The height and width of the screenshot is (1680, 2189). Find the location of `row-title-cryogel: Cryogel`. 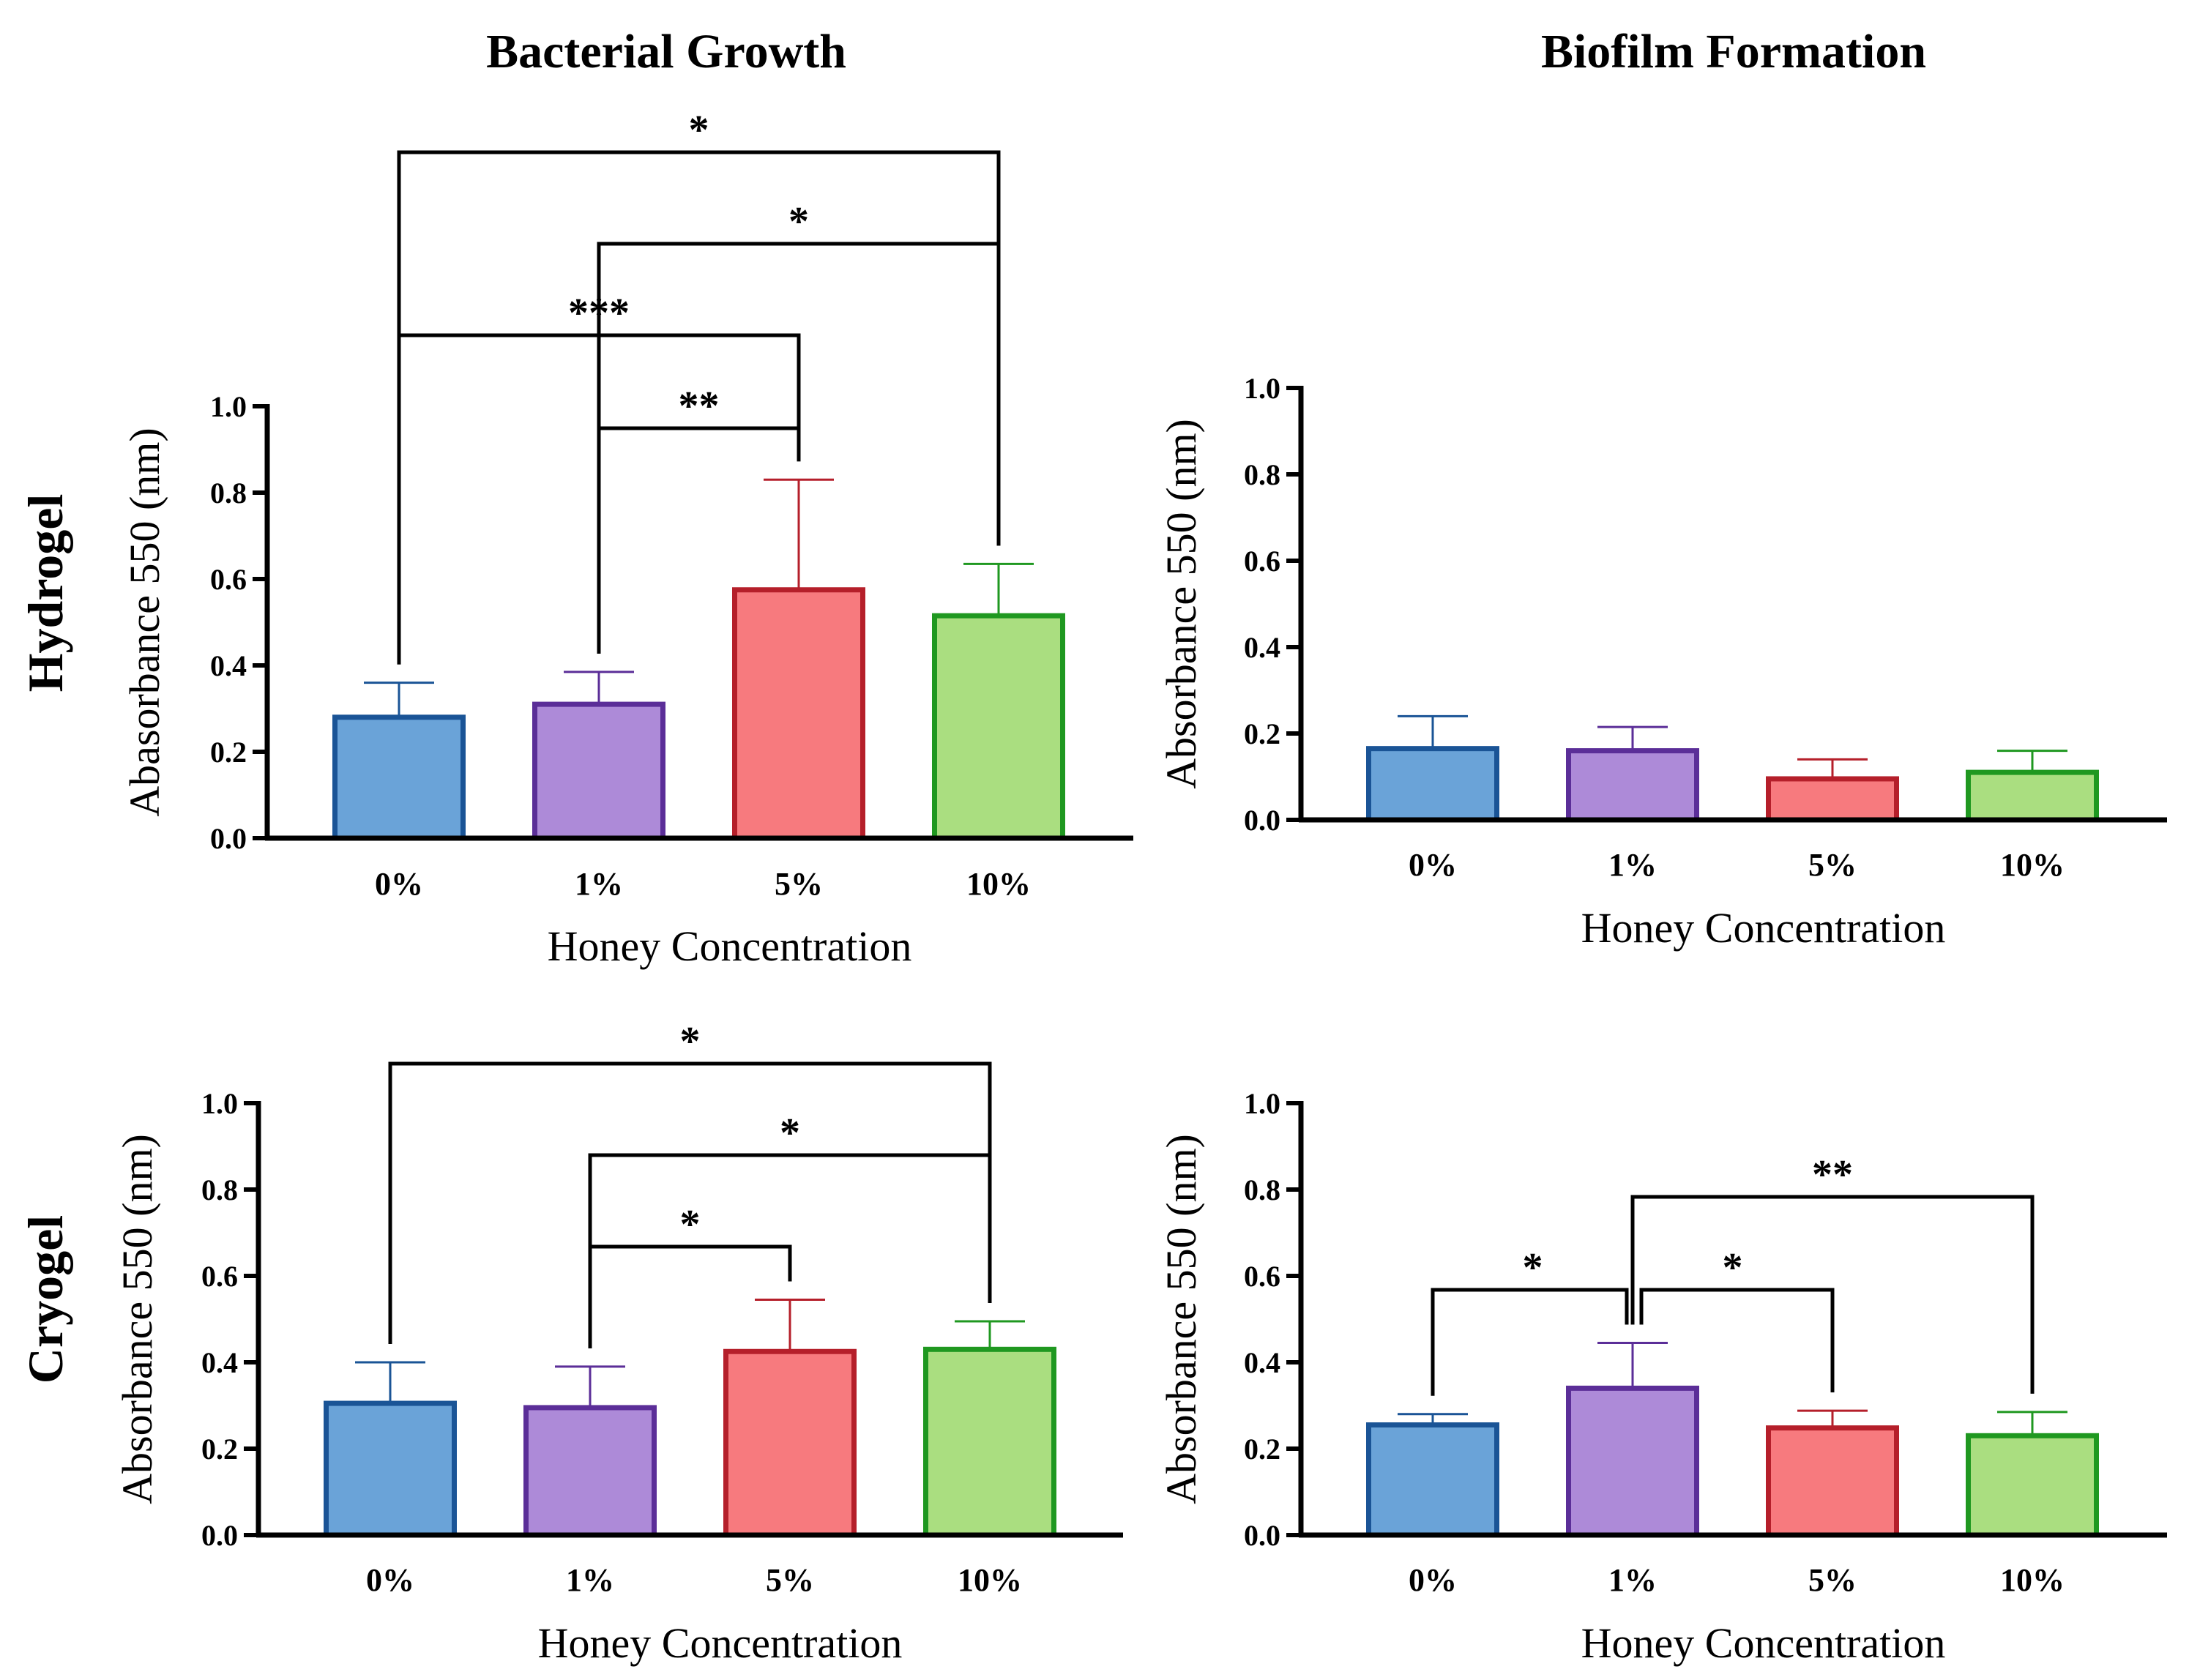

row-title-cryogel: Cryogel is located at coordinates (45, 1299).